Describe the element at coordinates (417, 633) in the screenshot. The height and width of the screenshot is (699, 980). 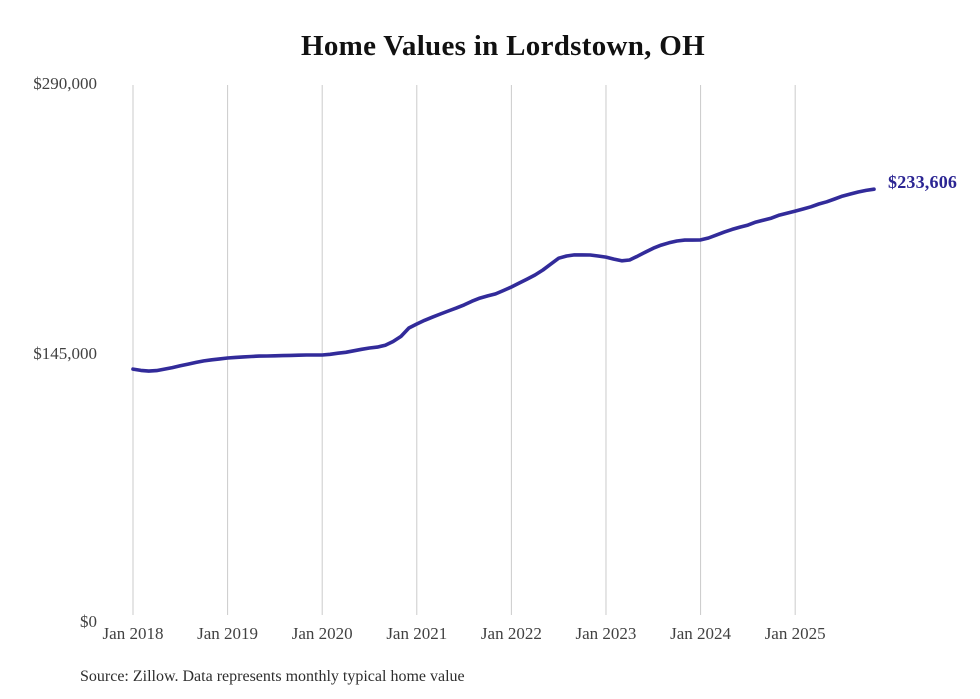
I see `x-tick-label: Jan 2021` at that location.